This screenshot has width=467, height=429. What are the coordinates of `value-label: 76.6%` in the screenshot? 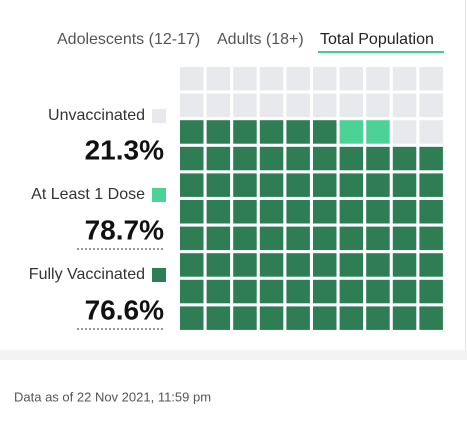 It's located at (124, 309).